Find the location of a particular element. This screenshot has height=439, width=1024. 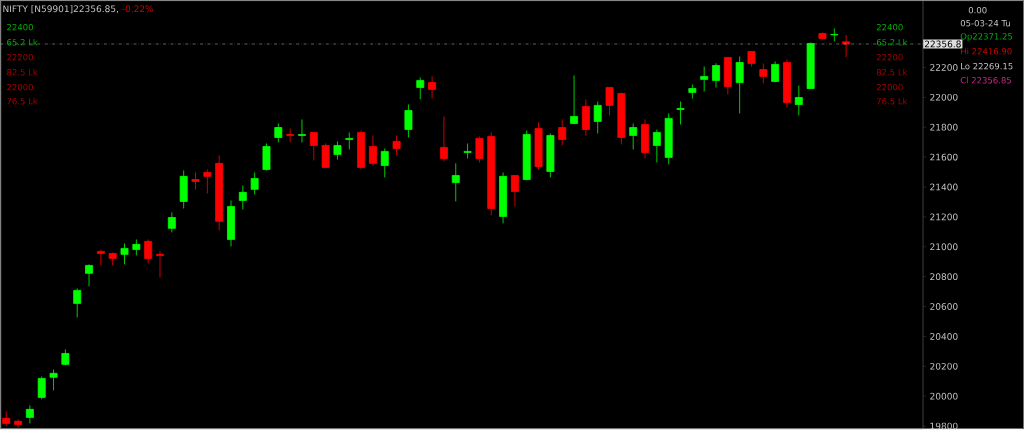

text: Hi 22416.90 is located at coordinates (986, 51).